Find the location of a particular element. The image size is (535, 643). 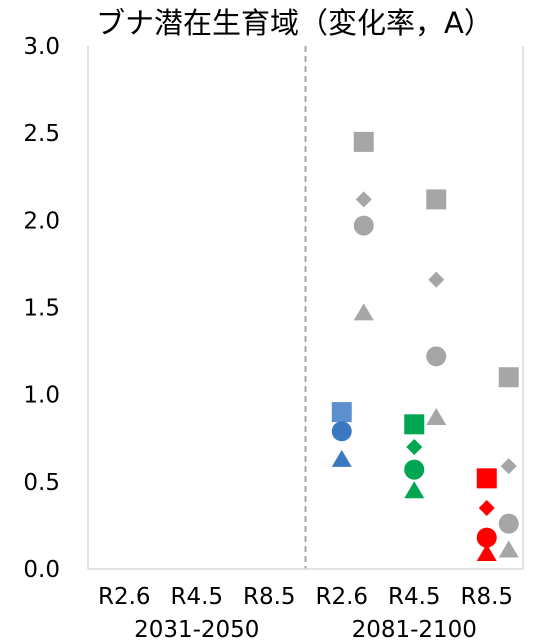

red-diamond-marker is located at coordinates (486, 507).